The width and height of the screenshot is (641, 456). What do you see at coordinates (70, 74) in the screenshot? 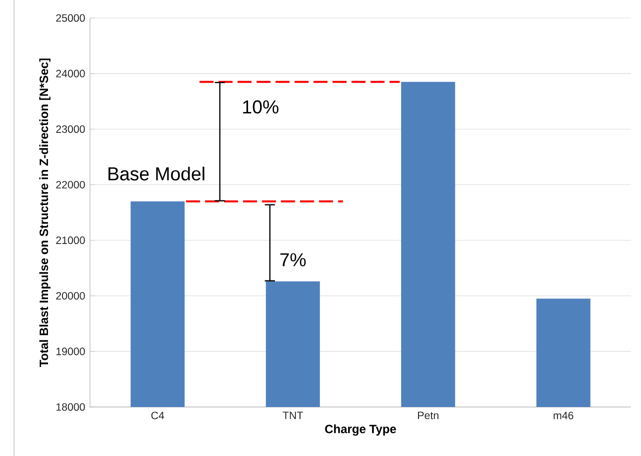
I see `y-tick-label: 24000` at bounding box center [70, 74].